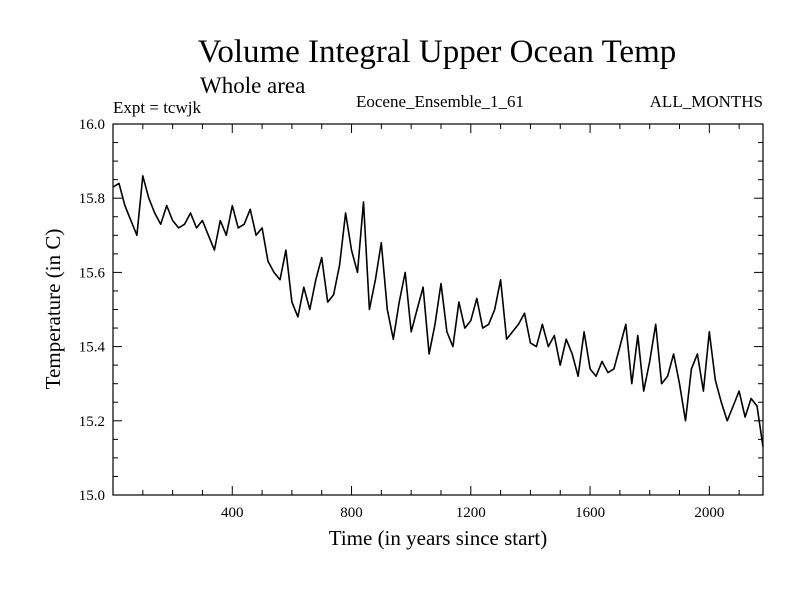  Describe the element at coordinates (92, 125) in the screenshot. I see `y-tick-label: 16.0` at that location.